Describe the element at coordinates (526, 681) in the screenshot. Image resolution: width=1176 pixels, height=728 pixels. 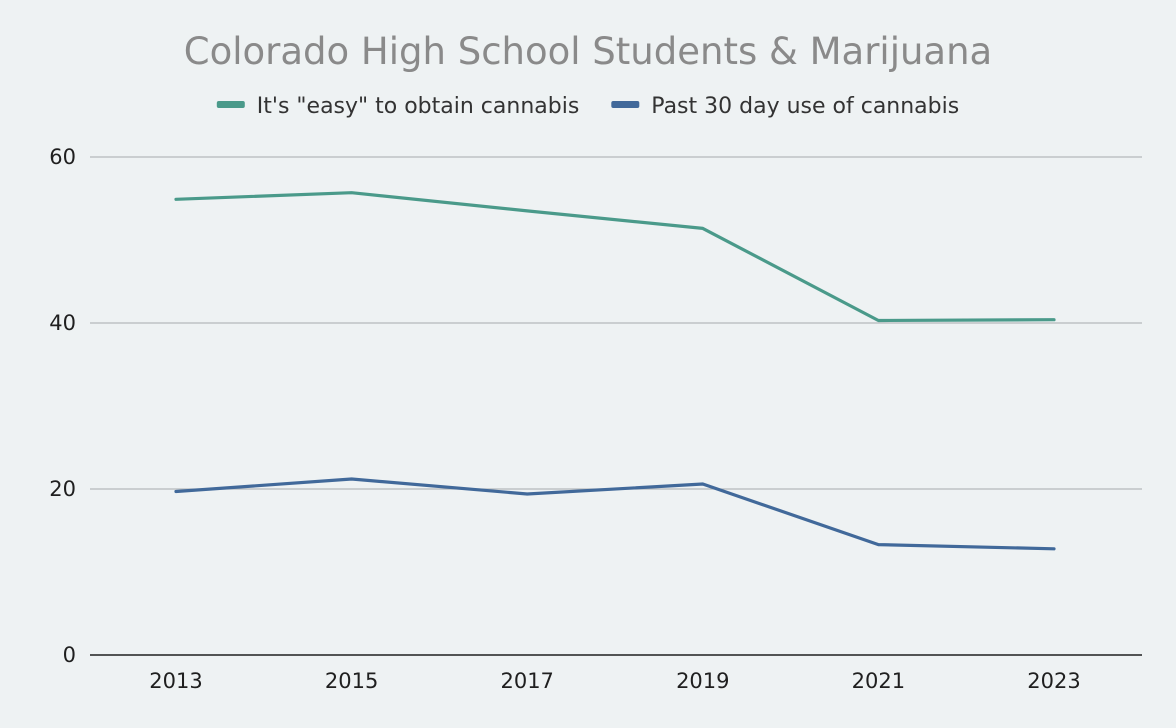
I see `x-tick-label: 2017` at that location.